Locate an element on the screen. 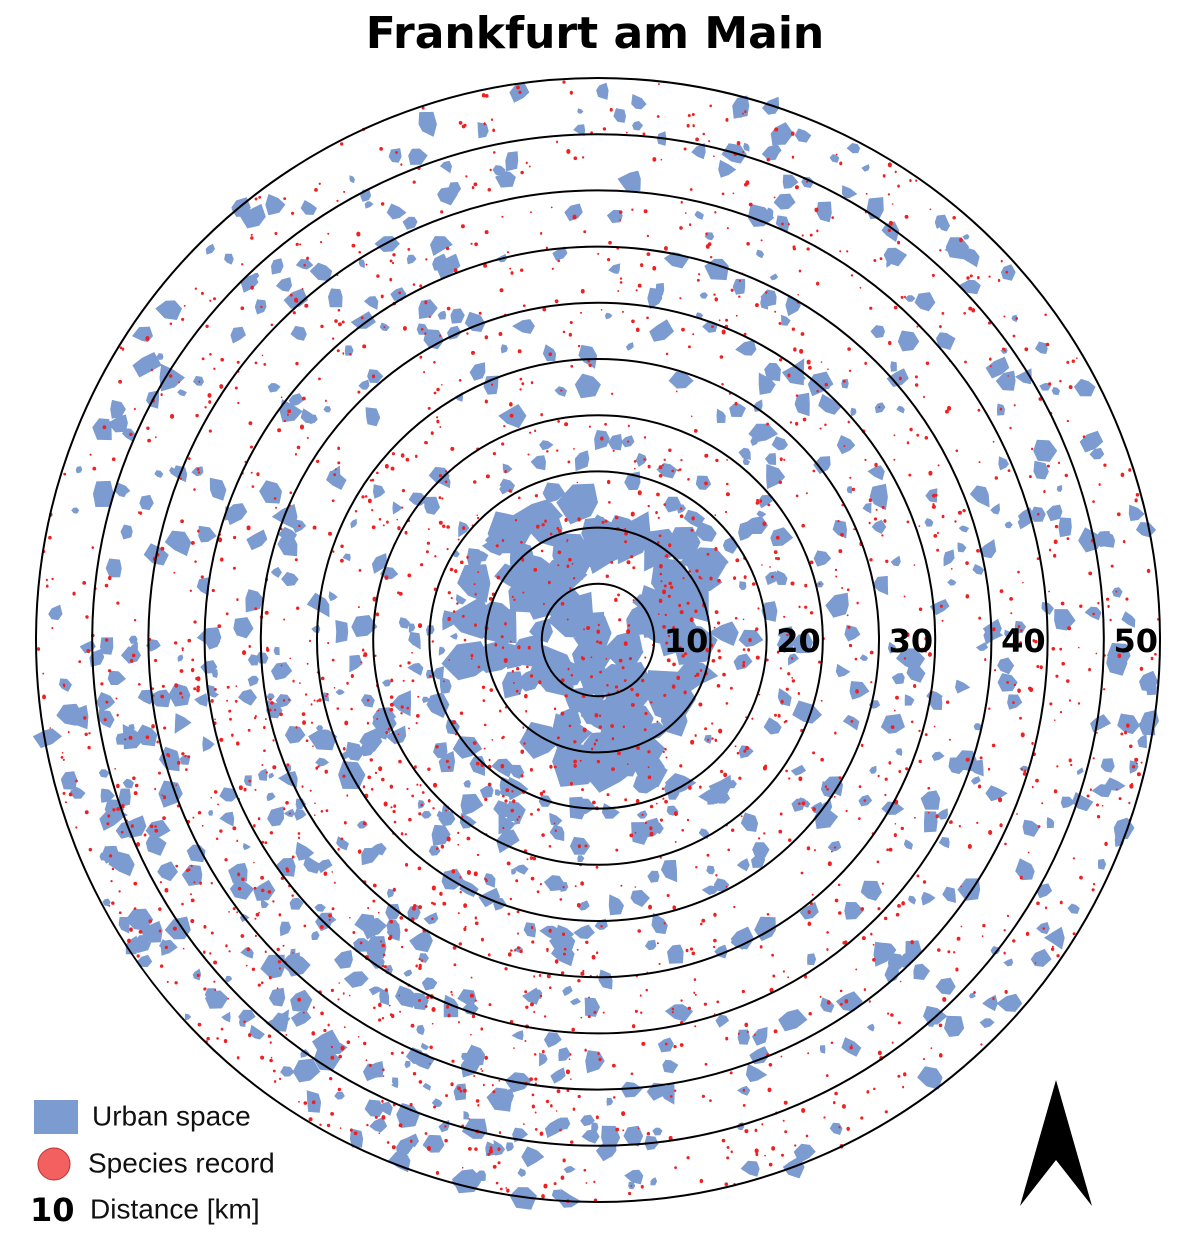  legend-species: Species record is located at coordinates (181, 1162).